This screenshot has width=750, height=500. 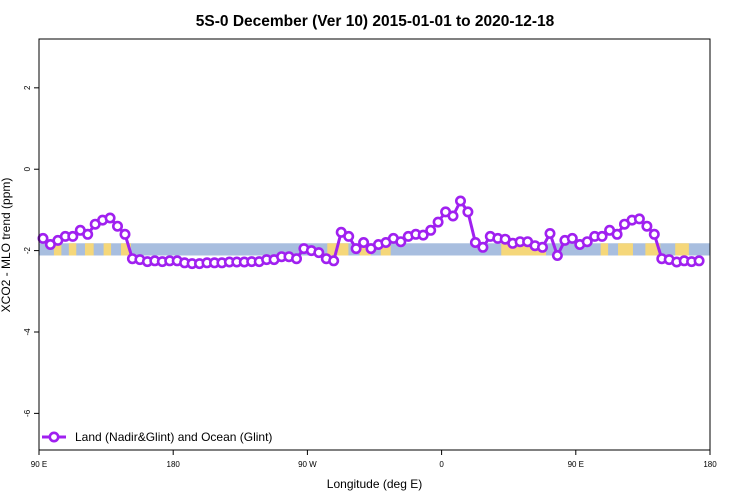 I want to click on x-tick-label: 0, so click(x=441, y=464).